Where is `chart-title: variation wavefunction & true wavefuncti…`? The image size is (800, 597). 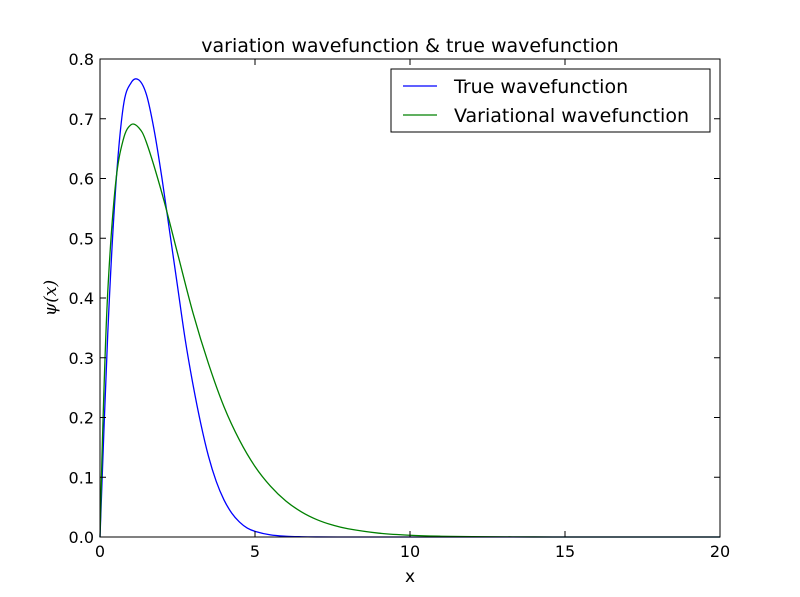
chart-title: variation wavefunction & true wavefuncti… is located at coordinates (409, 46).